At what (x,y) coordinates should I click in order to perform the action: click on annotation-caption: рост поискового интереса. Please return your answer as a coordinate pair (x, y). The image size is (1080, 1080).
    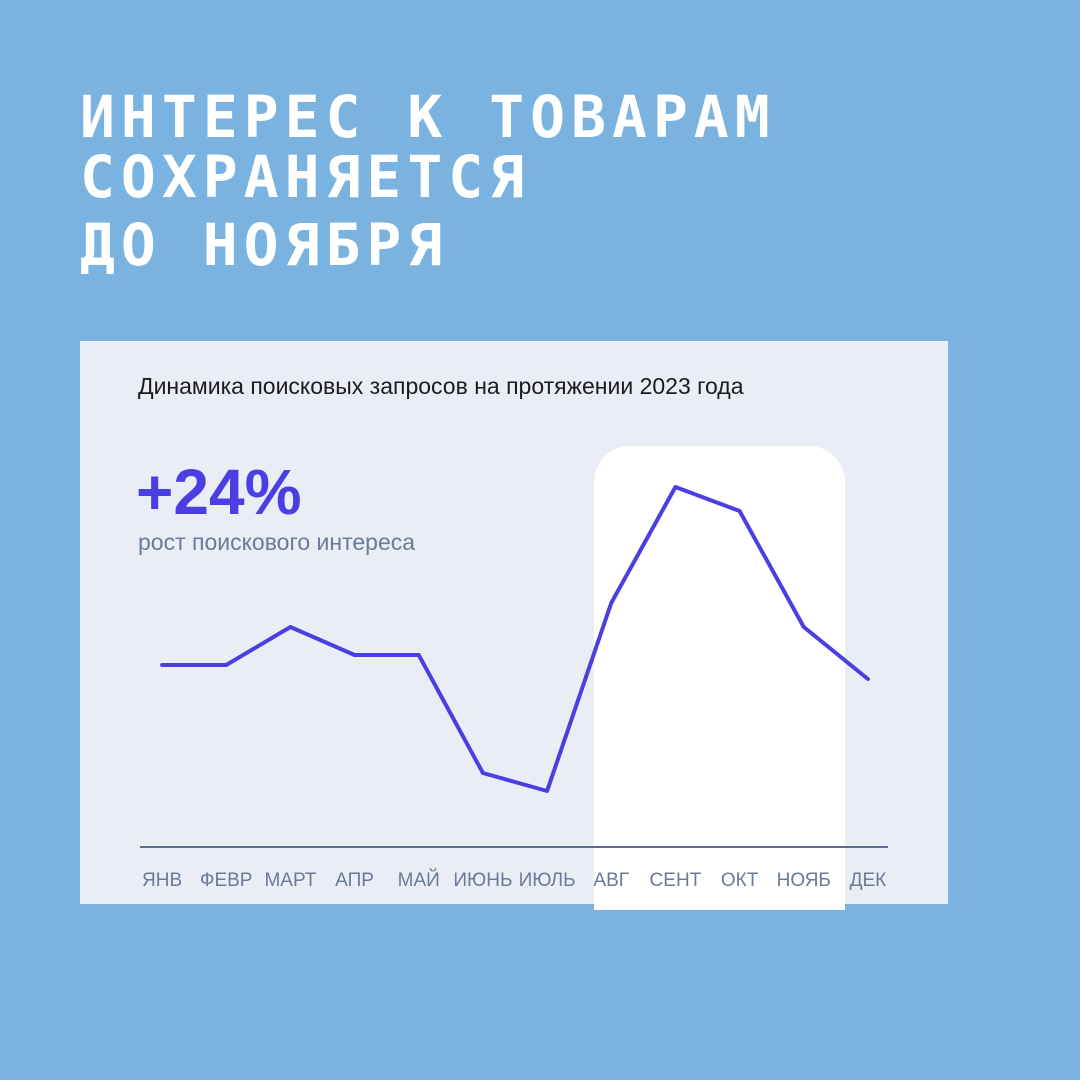
    Looking at the image, I should click on (276, 542).